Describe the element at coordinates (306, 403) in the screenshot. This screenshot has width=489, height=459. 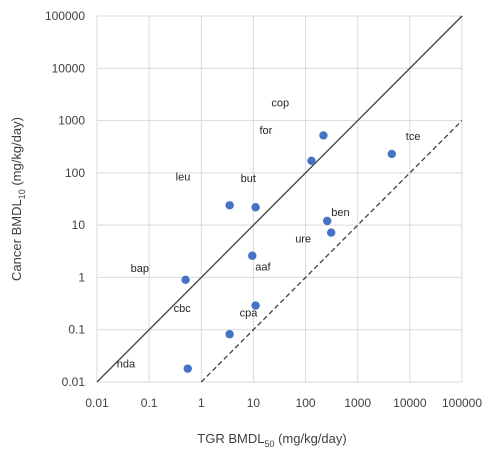
I see `x-tick-label: 100` at that location.